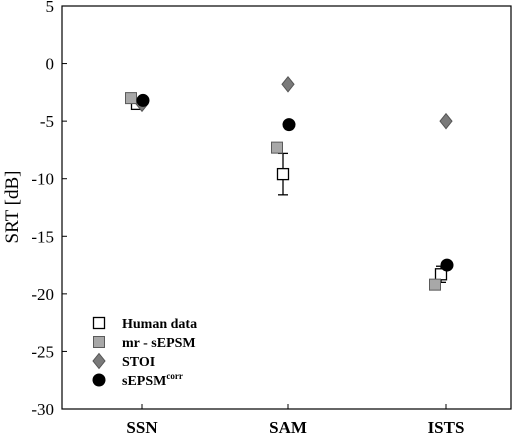 This screenshot has width=520, height=437. What do you see at coordinates (49, 209) in the screenshot?
I see `y-axis-ticks: 5 0 -5 -10 -15 -20 -25 -30` at bounding box center [49, 209].